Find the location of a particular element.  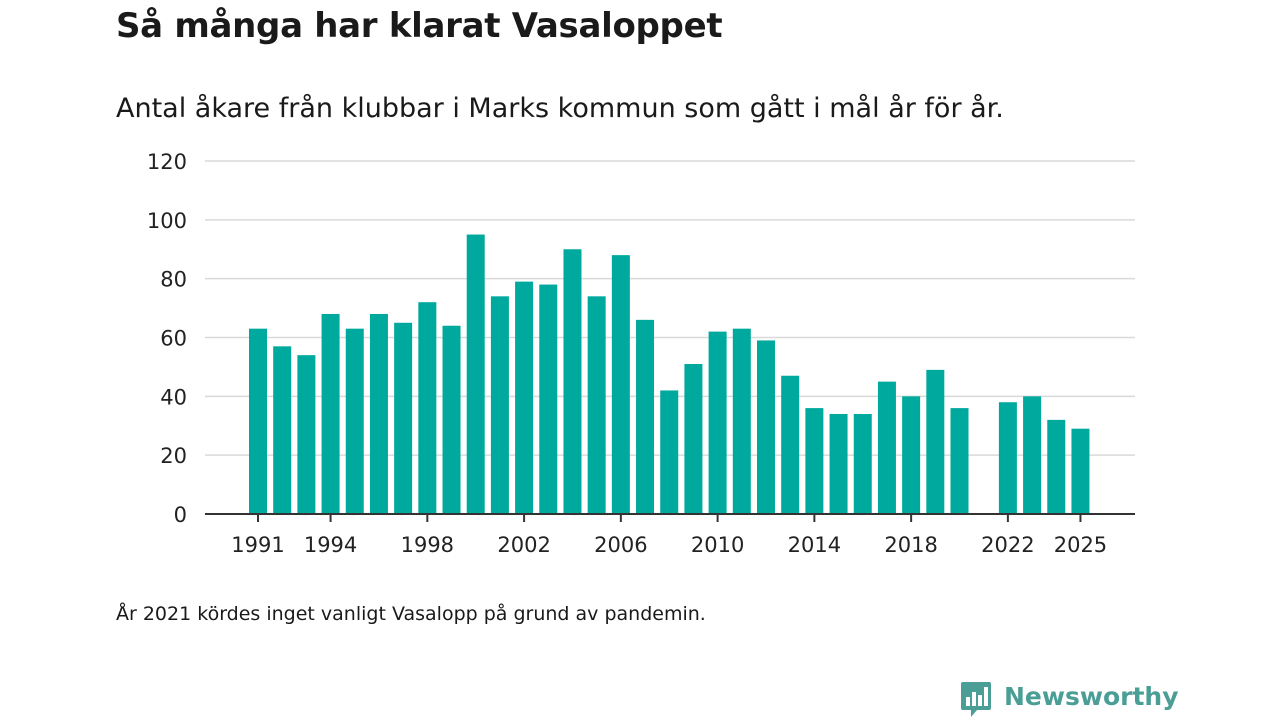

bar-2011 is located at coordinates (741, 421).